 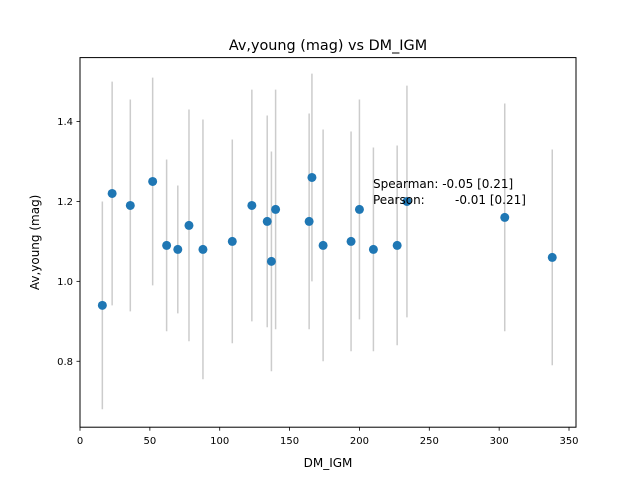 I want to click on y-tick-label: 1.2, so click(x=65, y=202).